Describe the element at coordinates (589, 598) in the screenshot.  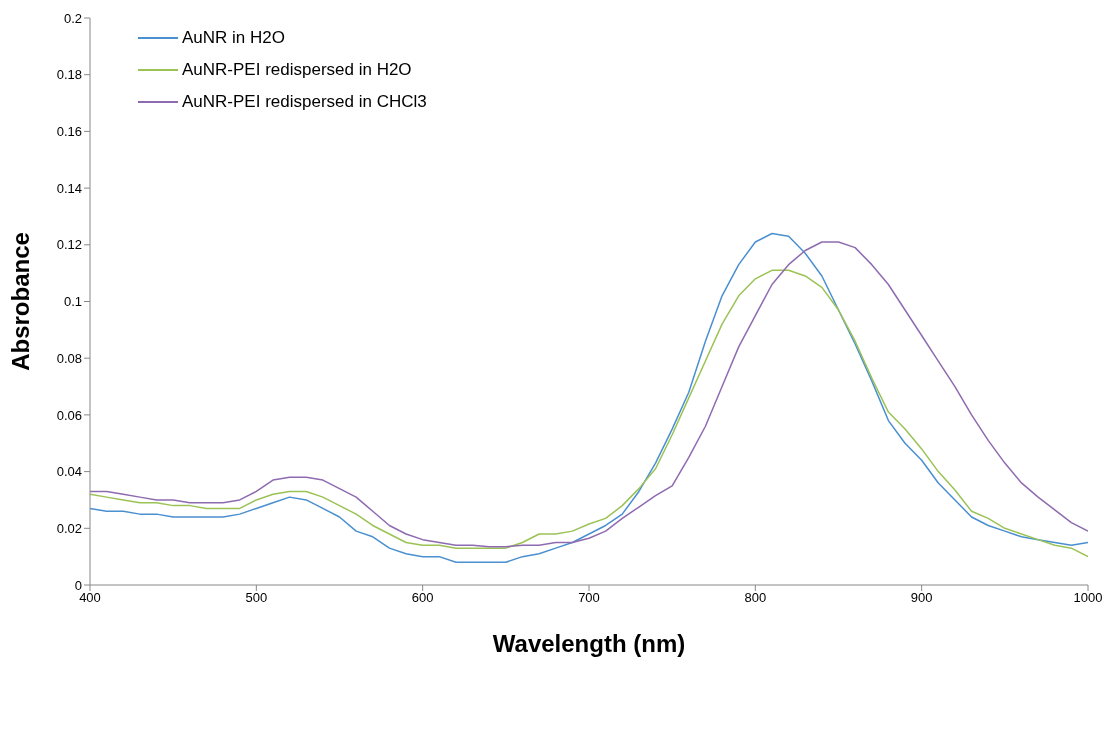
I see `x-tick-label: 700` at that location.